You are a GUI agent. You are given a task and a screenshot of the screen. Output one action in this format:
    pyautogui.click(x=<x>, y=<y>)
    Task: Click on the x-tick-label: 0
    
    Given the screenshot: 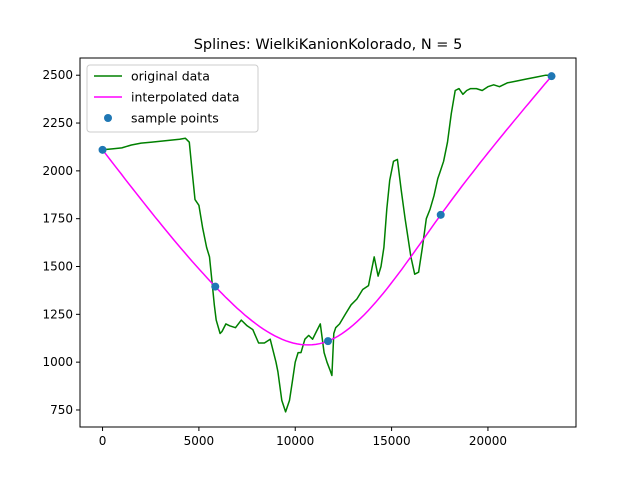 What is the action you would take?
    pyautogui.click(x=103, y=441)
    